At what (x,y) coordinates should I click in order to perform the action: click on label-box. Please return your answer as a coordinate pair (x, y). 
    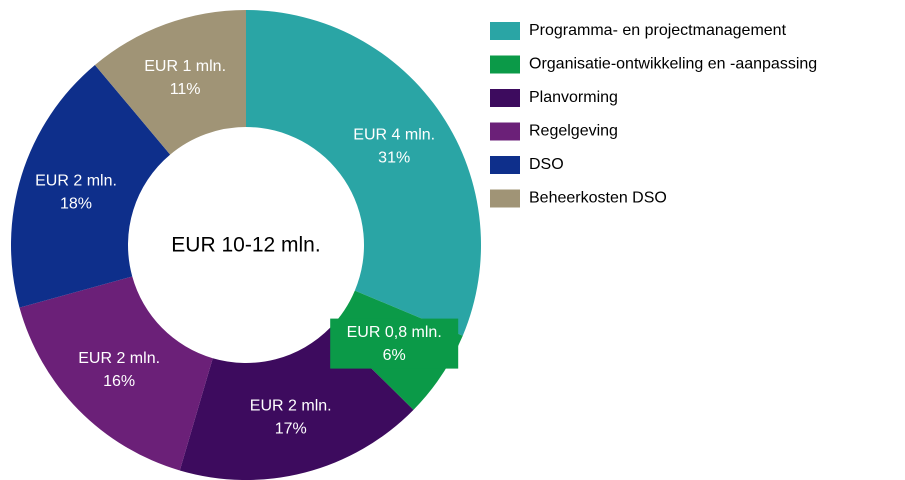
    Looking at the image, I should click on (394, 343).